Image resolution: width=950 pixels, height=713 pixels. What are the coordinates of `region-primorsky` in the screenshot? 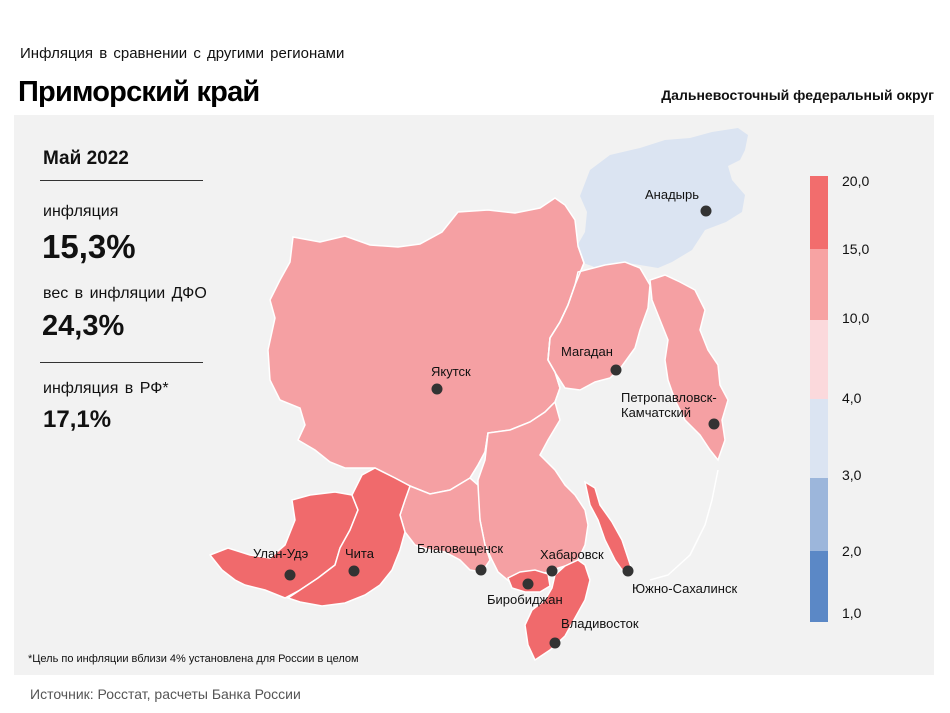 It's located at (557, 610).